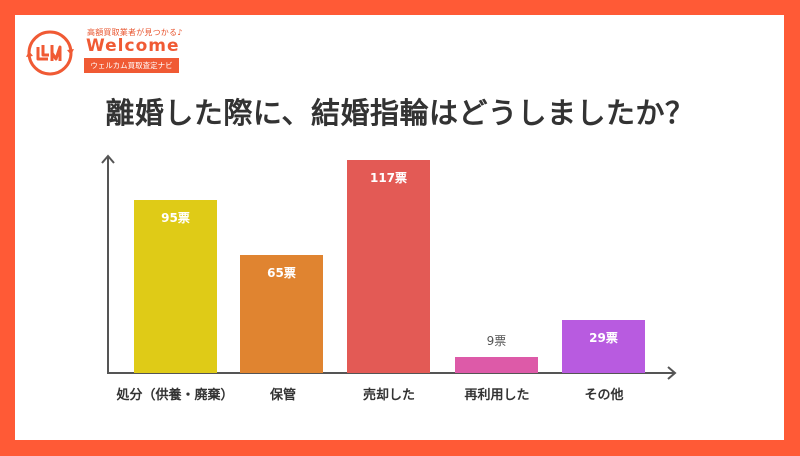 The height and width of the screenshot is (456, 800). Describe the element at coordinates (133, 46) in the screenshot. I see `logo-wordmark: Welcome` at that location.